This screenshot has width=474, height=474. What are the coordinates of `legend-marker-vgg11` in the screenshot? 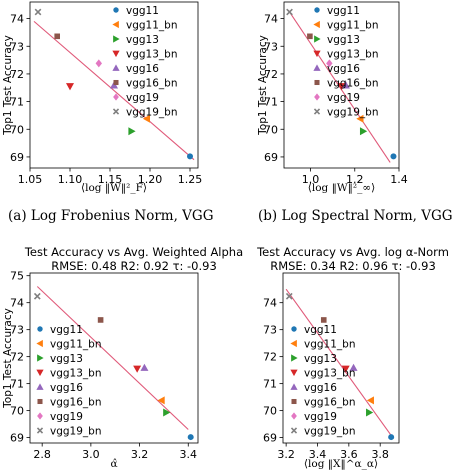 It's located at (40, 329).